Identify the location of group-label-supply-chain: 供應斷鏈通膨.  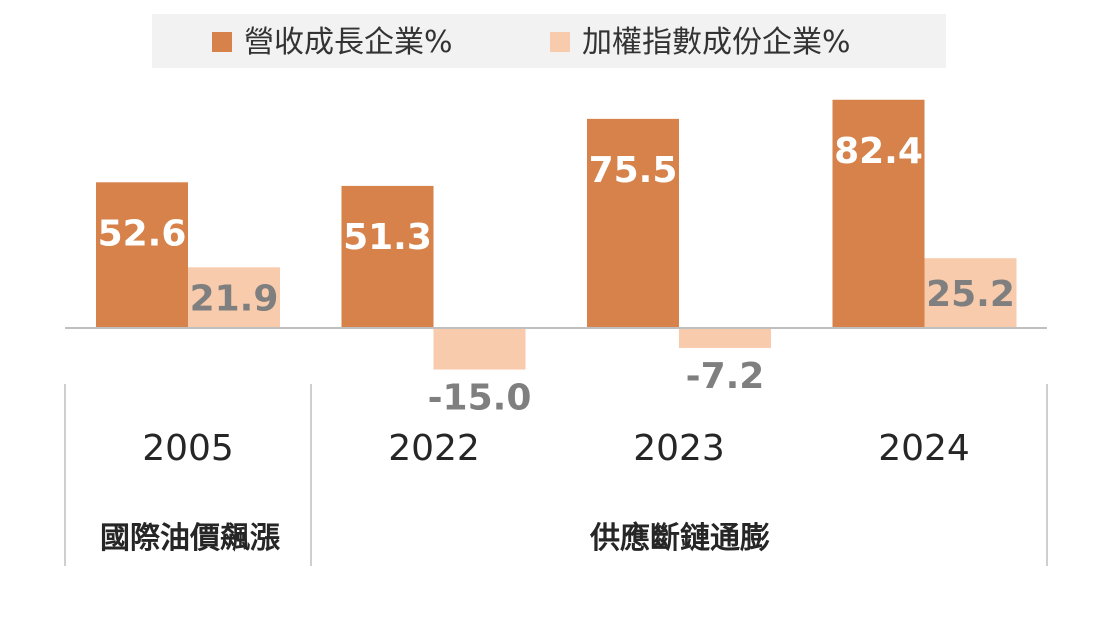
(679, 538).